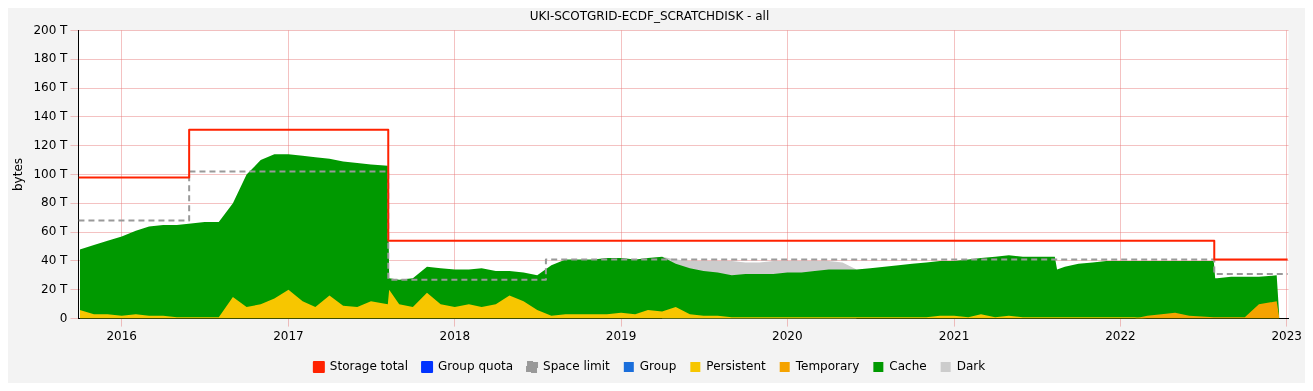 The image size is (1313, 391). What do you see at coordinates (908, 366) in the screenshot?
I see `legend-label: Cache` at bounding box center [908, 366].